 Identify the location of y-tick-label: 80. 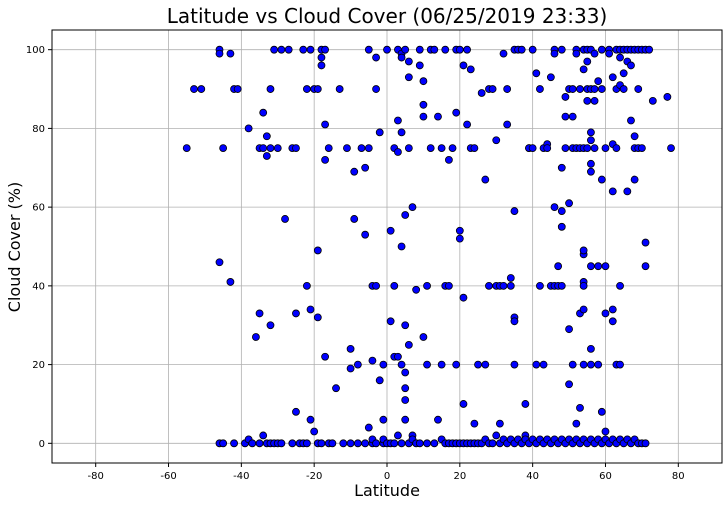
(38, 129).